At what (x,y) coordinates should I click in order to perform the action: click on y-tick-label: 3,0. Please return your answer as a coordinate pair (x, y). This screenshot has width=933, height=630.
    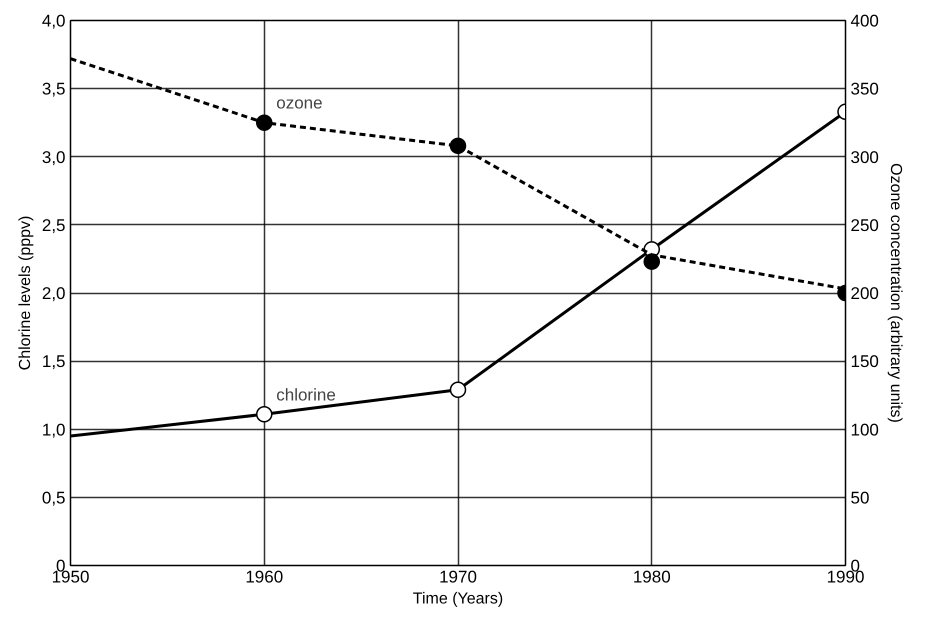
    Looking at the image, I should click on (54, 157).